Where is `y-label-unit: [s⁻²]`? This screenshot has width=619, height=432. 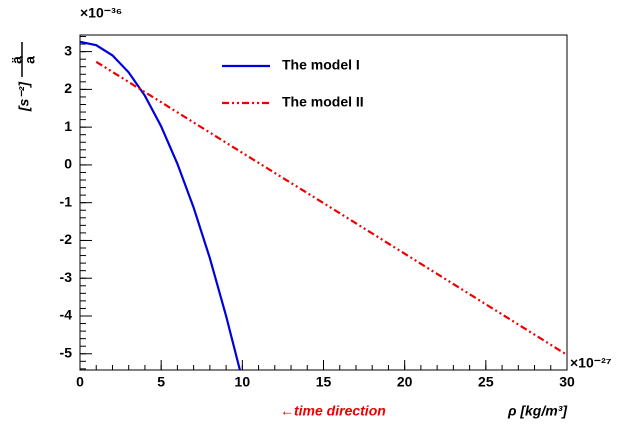
y-label-unit: [s⁻²] is located at coordinates (24, 97).